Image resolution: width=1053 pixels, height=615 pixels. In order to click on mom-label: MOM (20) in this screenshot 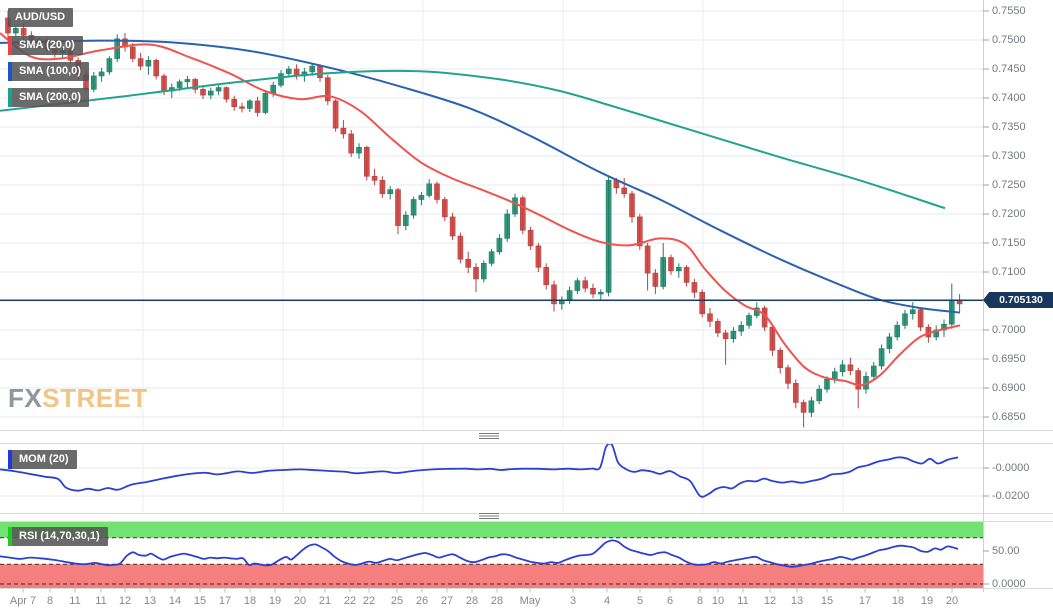, I will do `click(44, 459)`.